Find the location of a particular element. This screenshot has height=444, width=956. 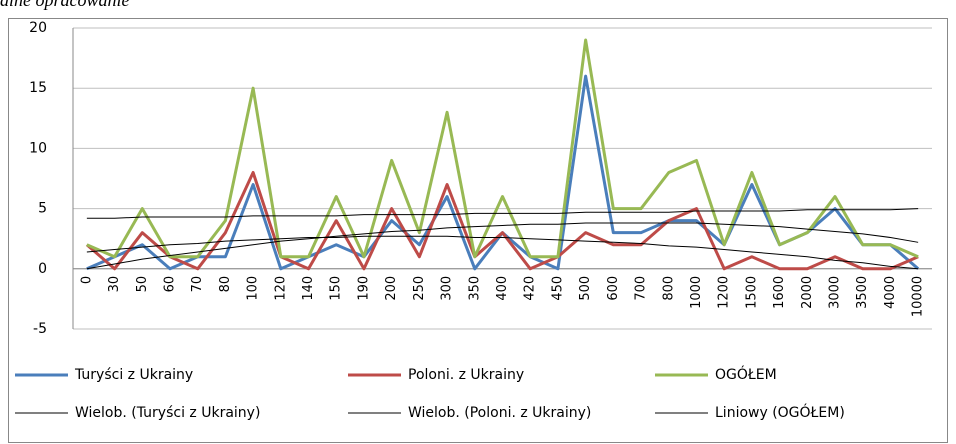

x-tick-label: 2000 is located at coordinates (807, 292).